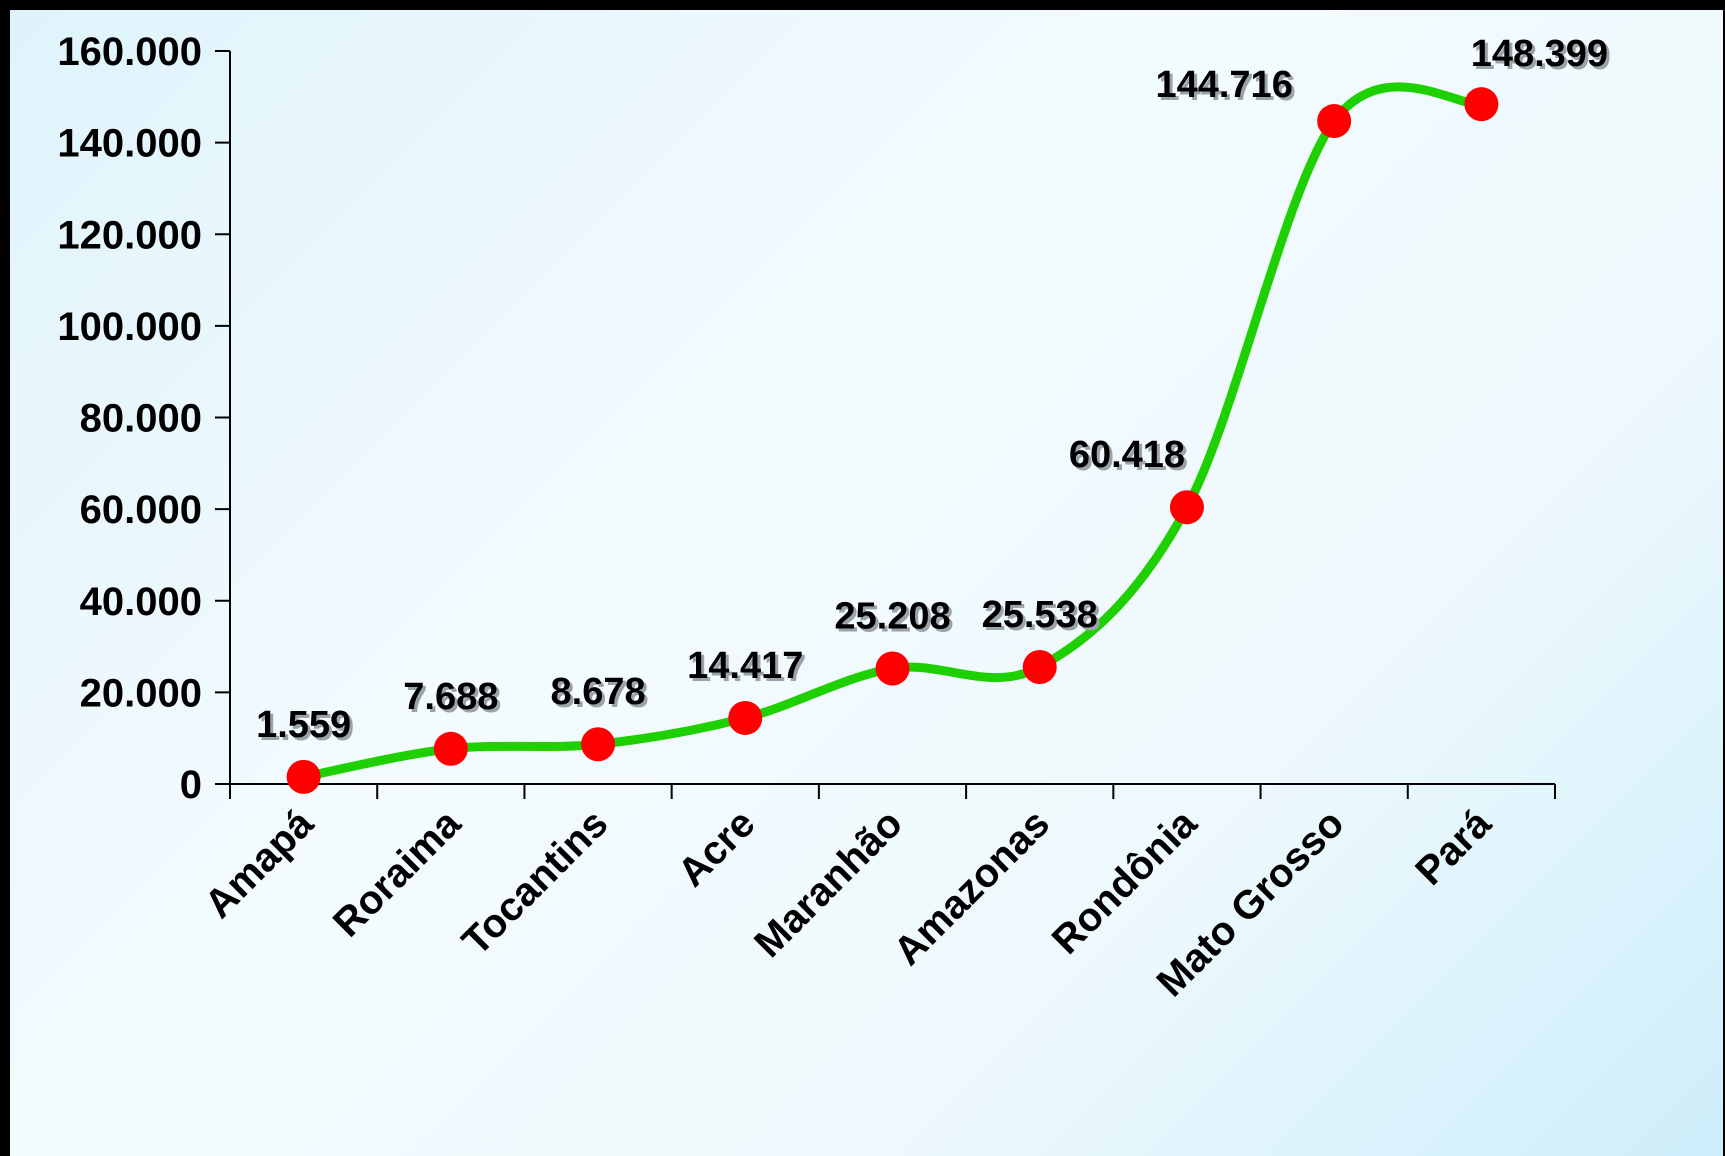 The width and height of the screenshot is (1725, 1156). I want to click on x-tick-label: Acre, so click(717, 848).